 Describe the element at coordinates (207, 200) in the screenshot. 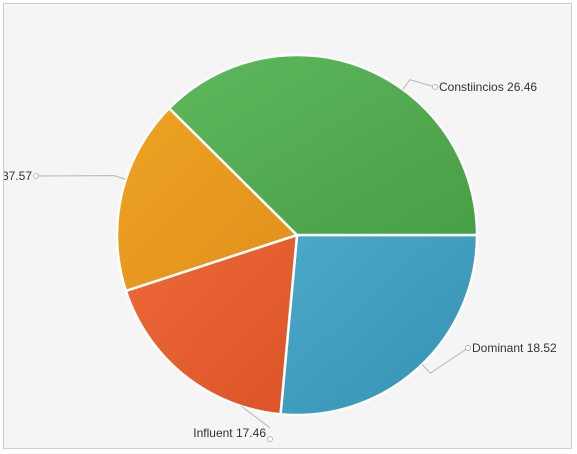

I see `pie-slice-influent` at that location.